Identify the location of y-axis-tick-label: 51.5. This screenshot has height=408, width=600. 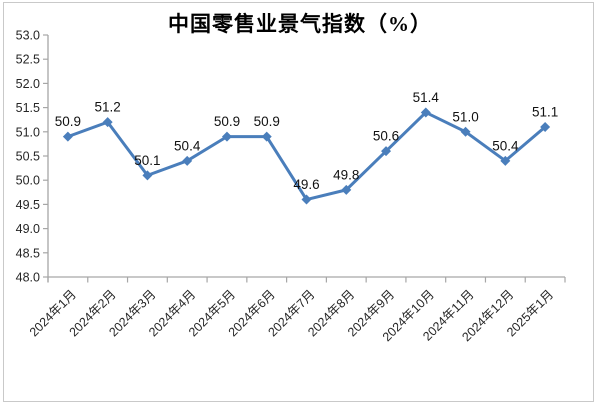
(28, 108).